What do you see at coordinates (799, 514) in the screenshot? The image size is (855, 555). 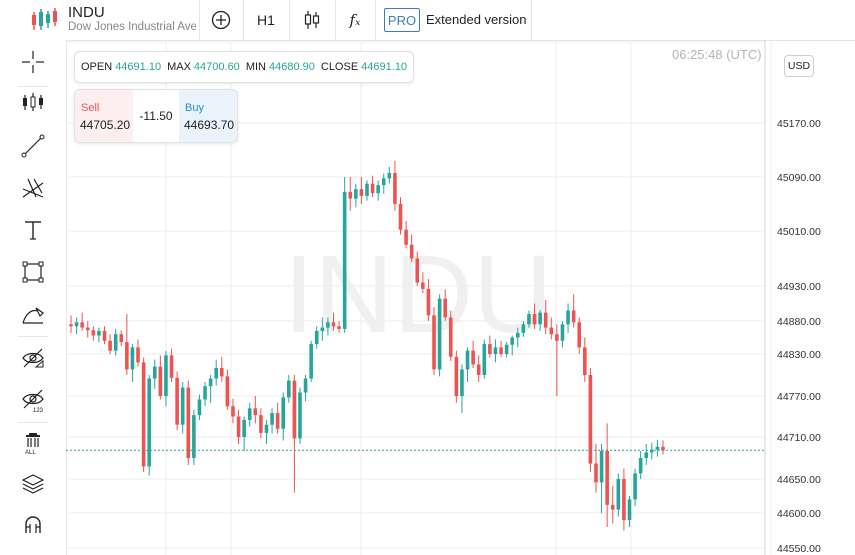 I see `price-axis-tick-label: 44600.00` at bounding box center [799, 514].